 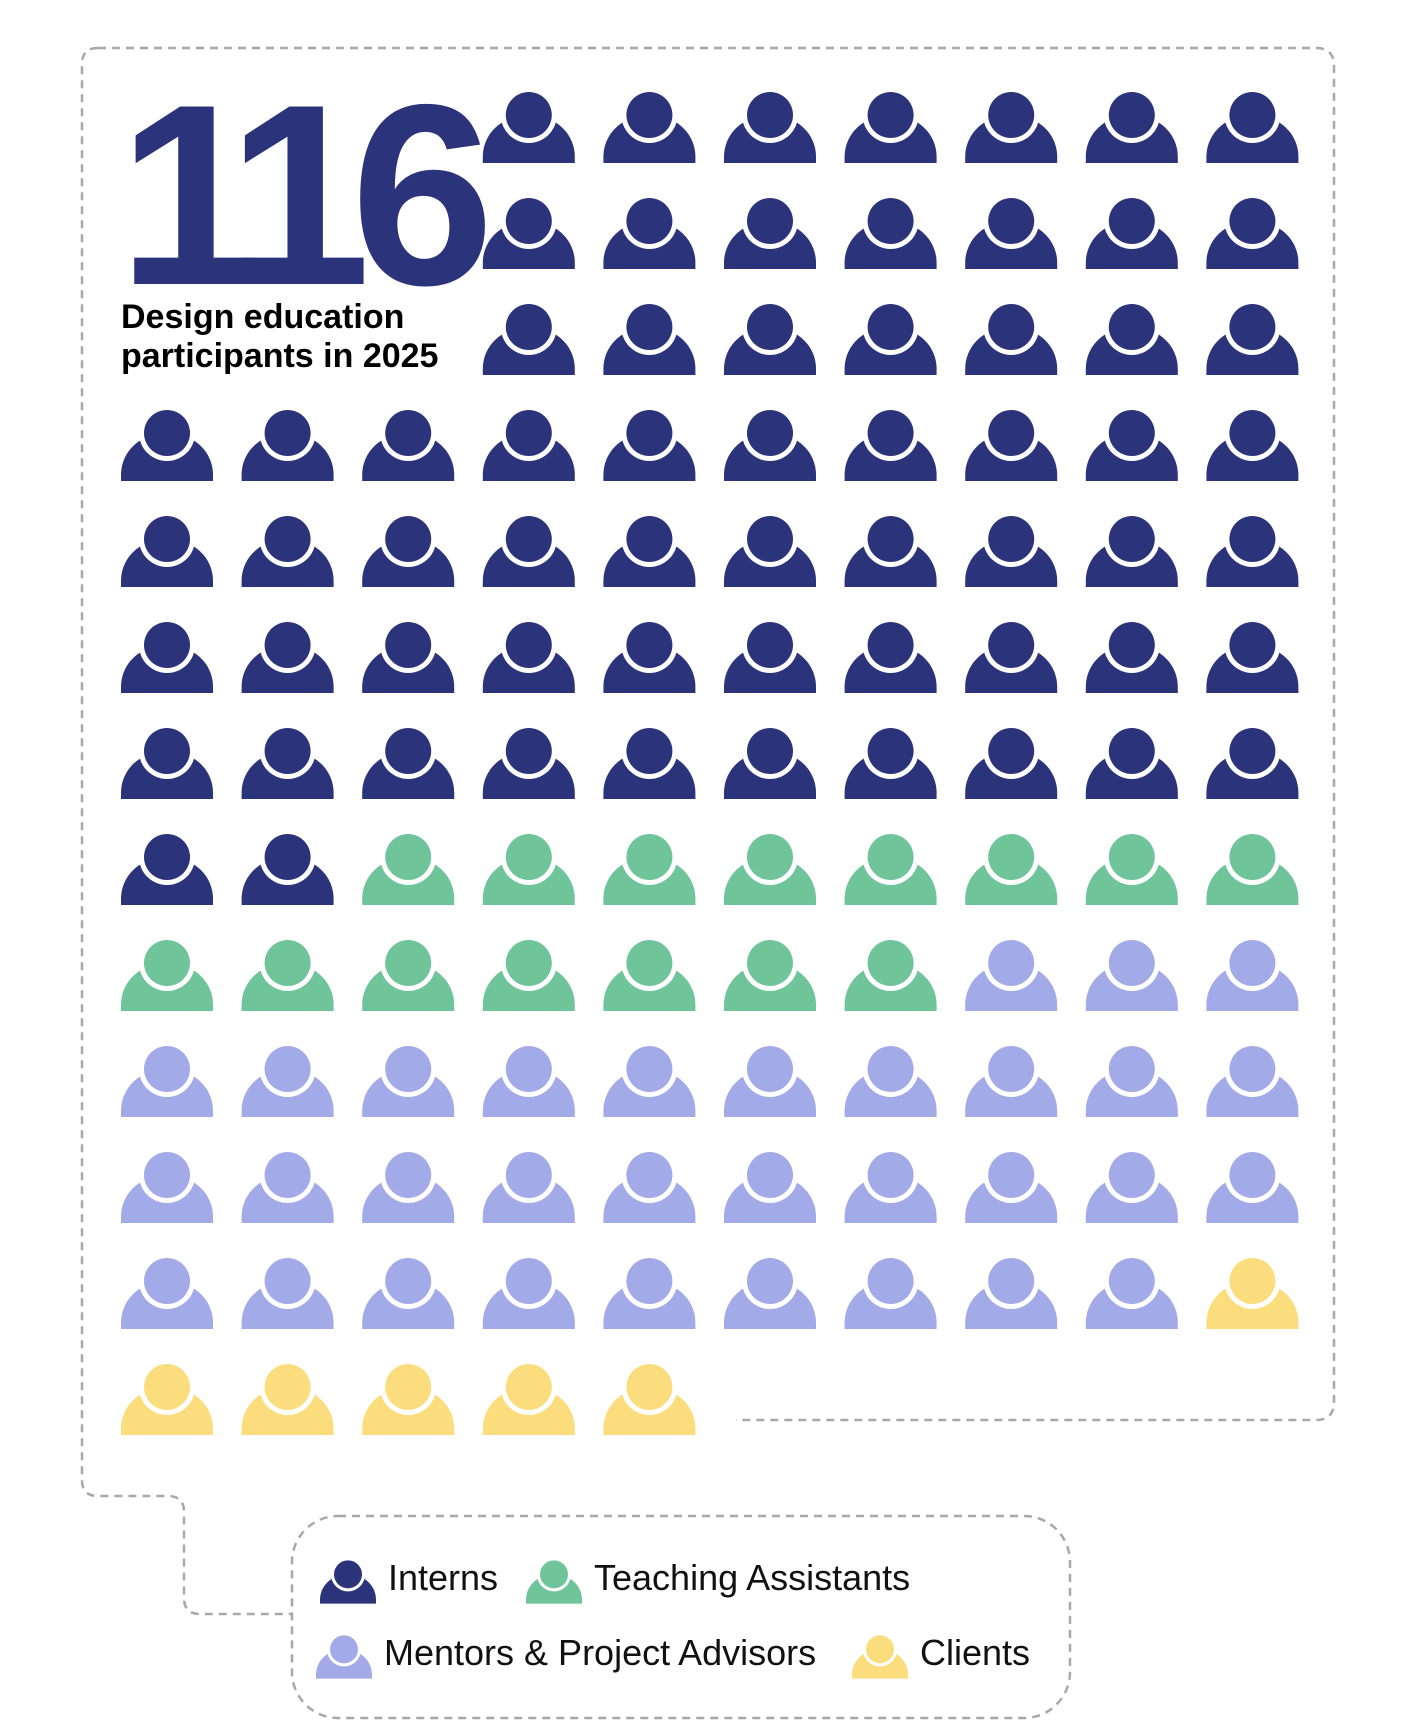 I want to click on legend-item-mentors: Mentors & Project Advisors, so click(x=566, y=1653).